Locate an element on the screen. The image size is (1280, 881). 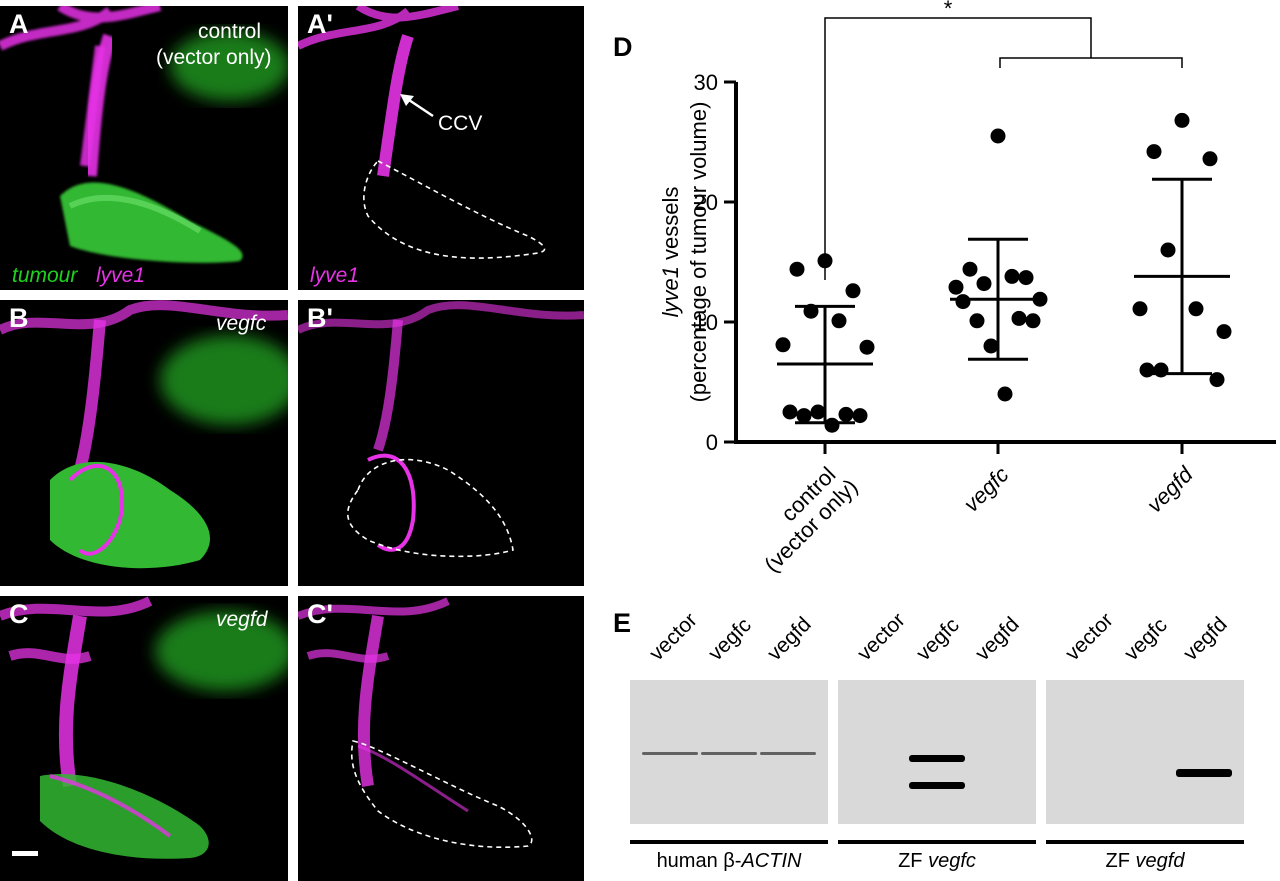
condition-label: vegfd is located at coordinates (242, 619).